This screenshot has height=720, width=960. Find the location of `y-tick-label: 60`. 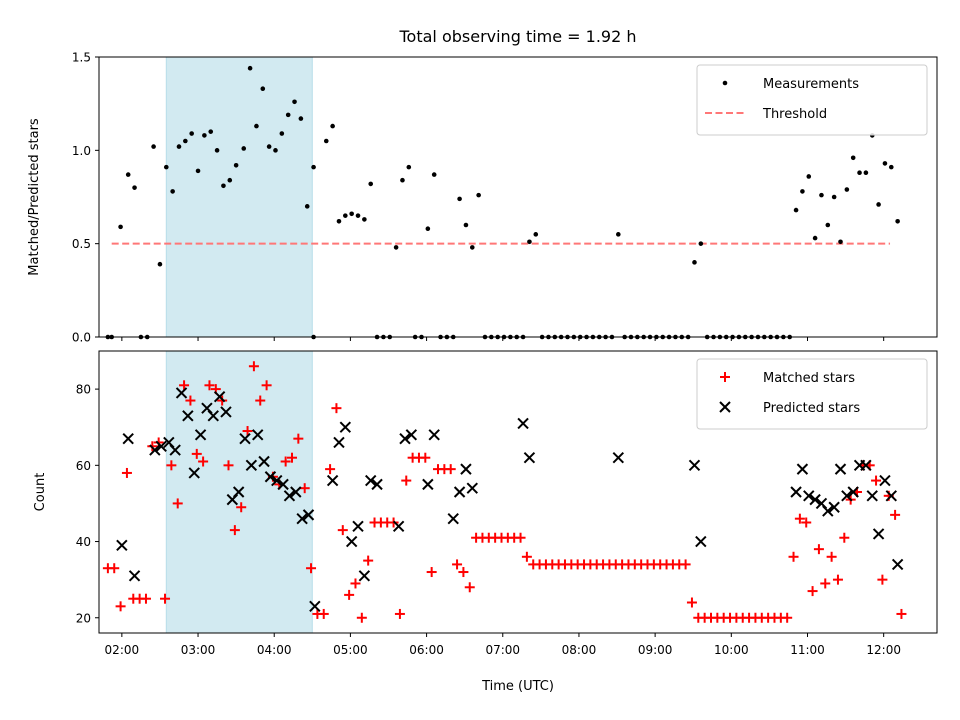

y-tick-label: 60 is located at coordinates (83, 466).